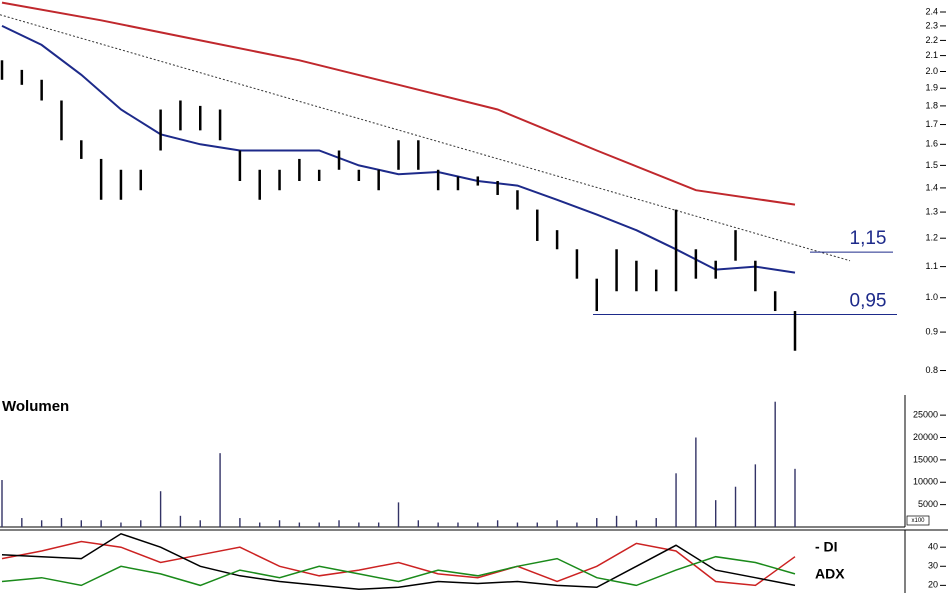 This screenshot has width=948, height=593. Describe the element at coordinates (931, 144) in the screenshot. I see `y-tick-label: 1.6` at that location.